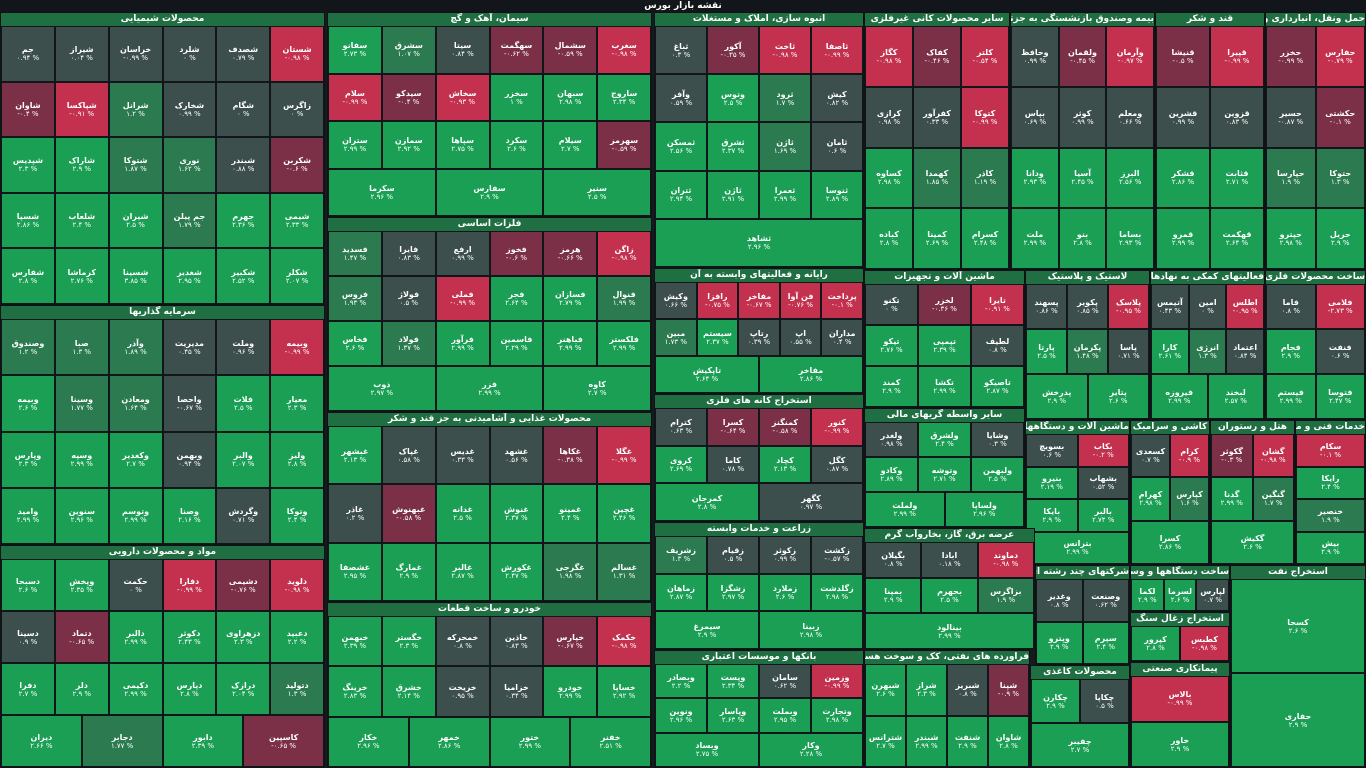 Image resolution: width=1366 pixels, height=768 pixels. Describe the element at coordinates (462, 97) in the screenshot. I see `stock-tile: سخاش -۰.۹۳ %` at that location.